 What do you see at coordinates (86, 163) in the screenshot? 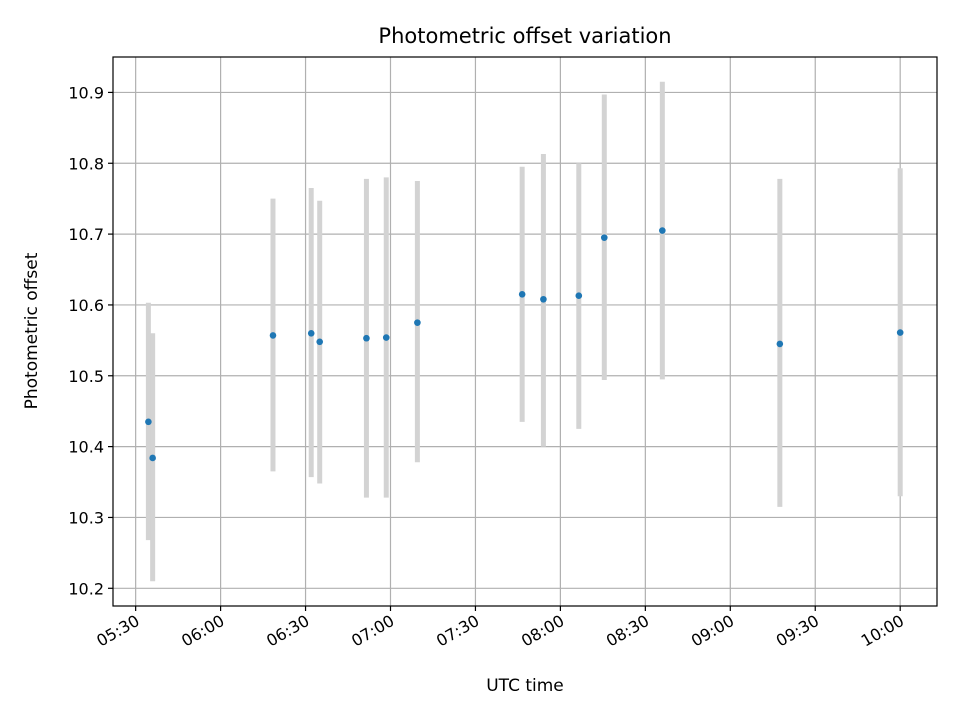
I see `y-tick-label: 10.8` at bounding box center [86, 163].